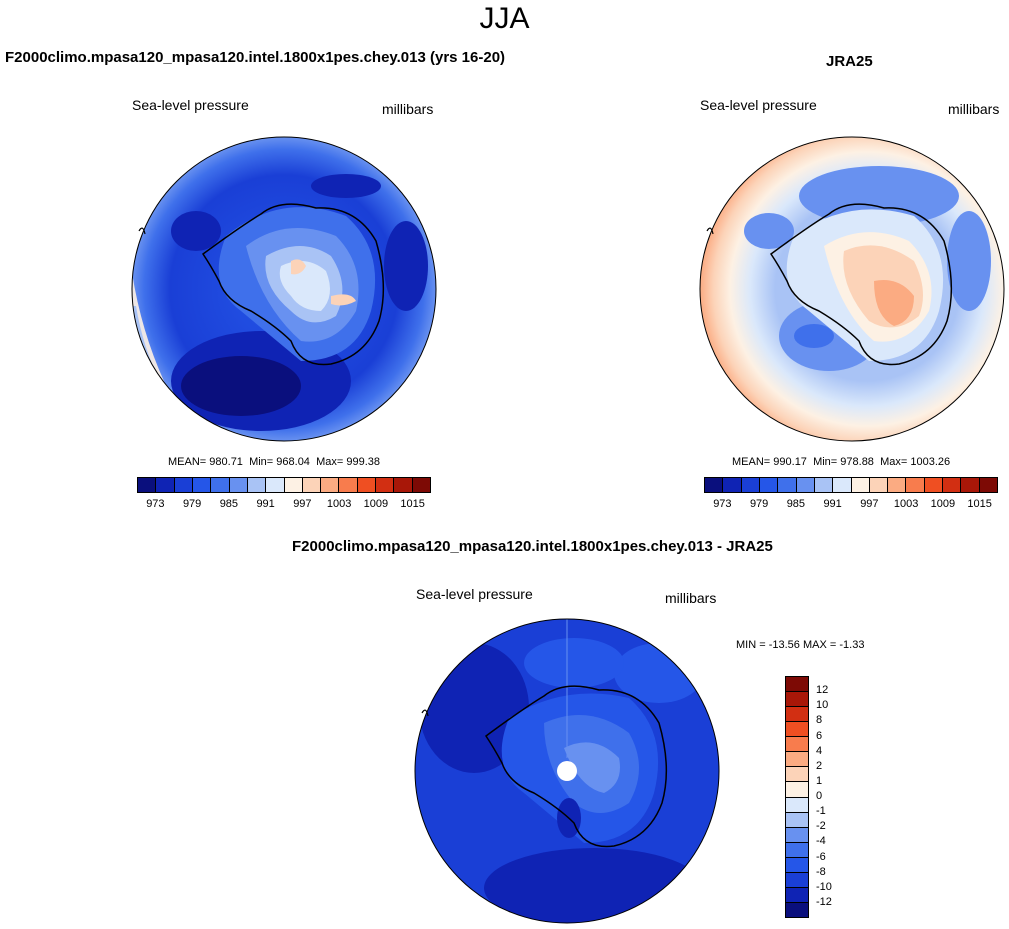 Image resolution: width=1009 pixels, height=929 pixels. Describe the element at coordinates (832, 504) in the screenshot. I see `colorbar-tick-label: 991` at that location.